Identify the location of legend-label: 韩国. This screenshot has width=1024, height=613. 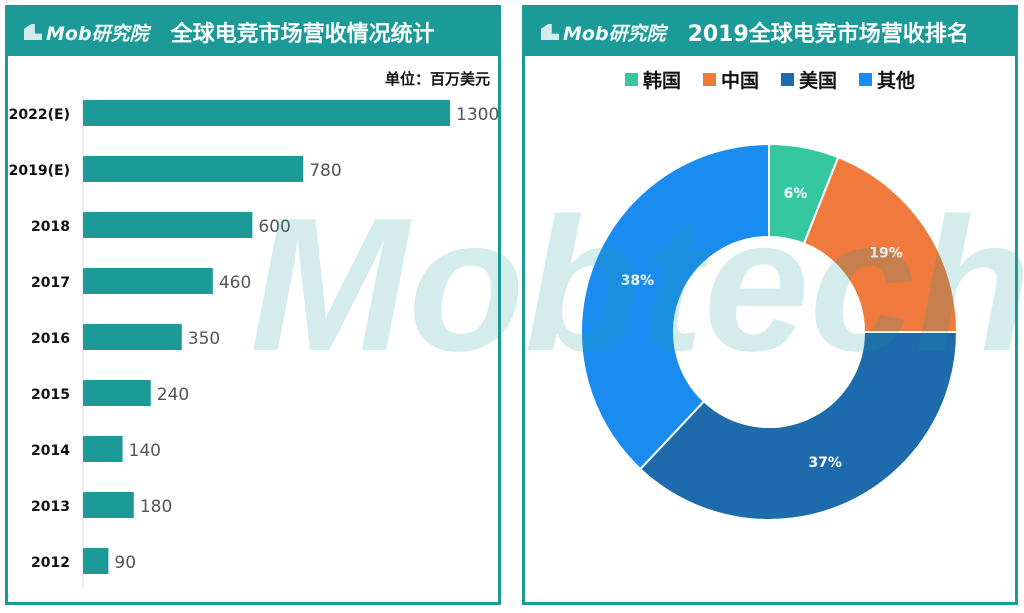
(661, 81).